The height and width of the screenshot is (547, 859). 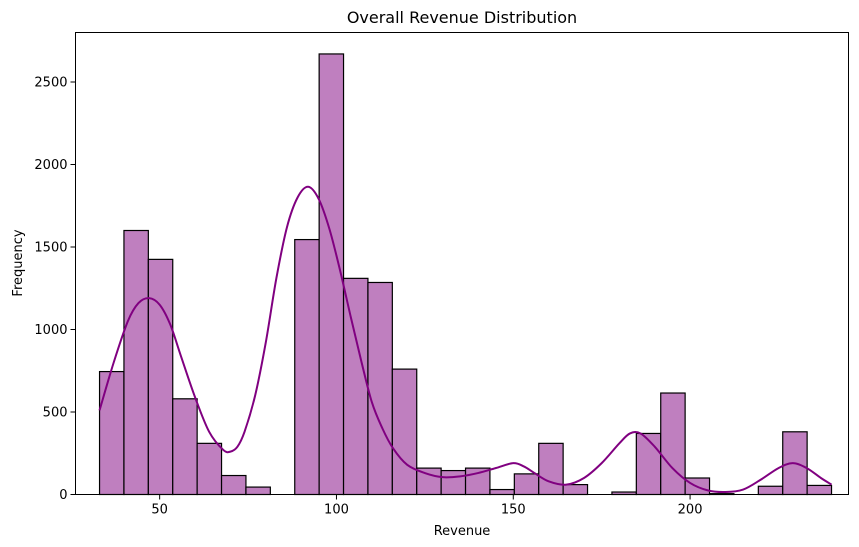 What do you see at coordinates (690, 510) in the screenshot?
I see `x-tick-label: 200` at bounding box center [690, 510].